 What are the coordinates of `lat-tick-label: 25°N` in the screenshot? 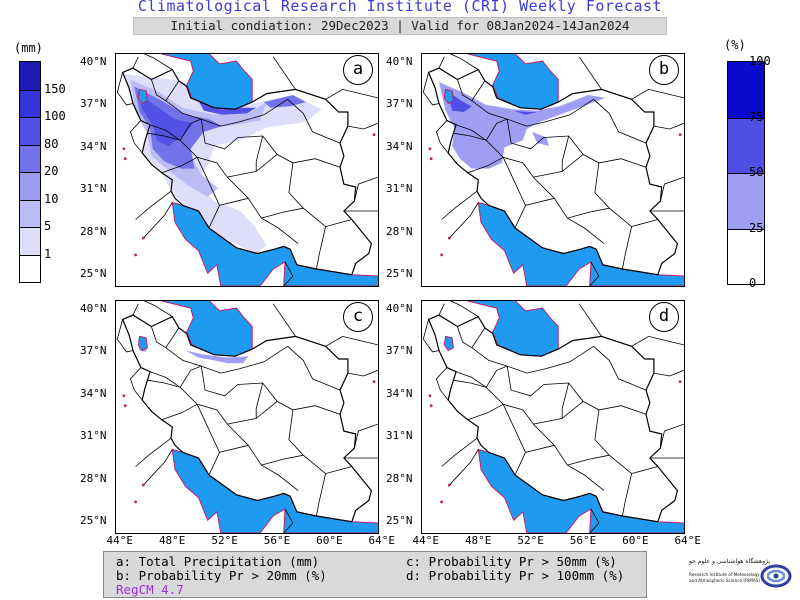 It's located at (93, 274).